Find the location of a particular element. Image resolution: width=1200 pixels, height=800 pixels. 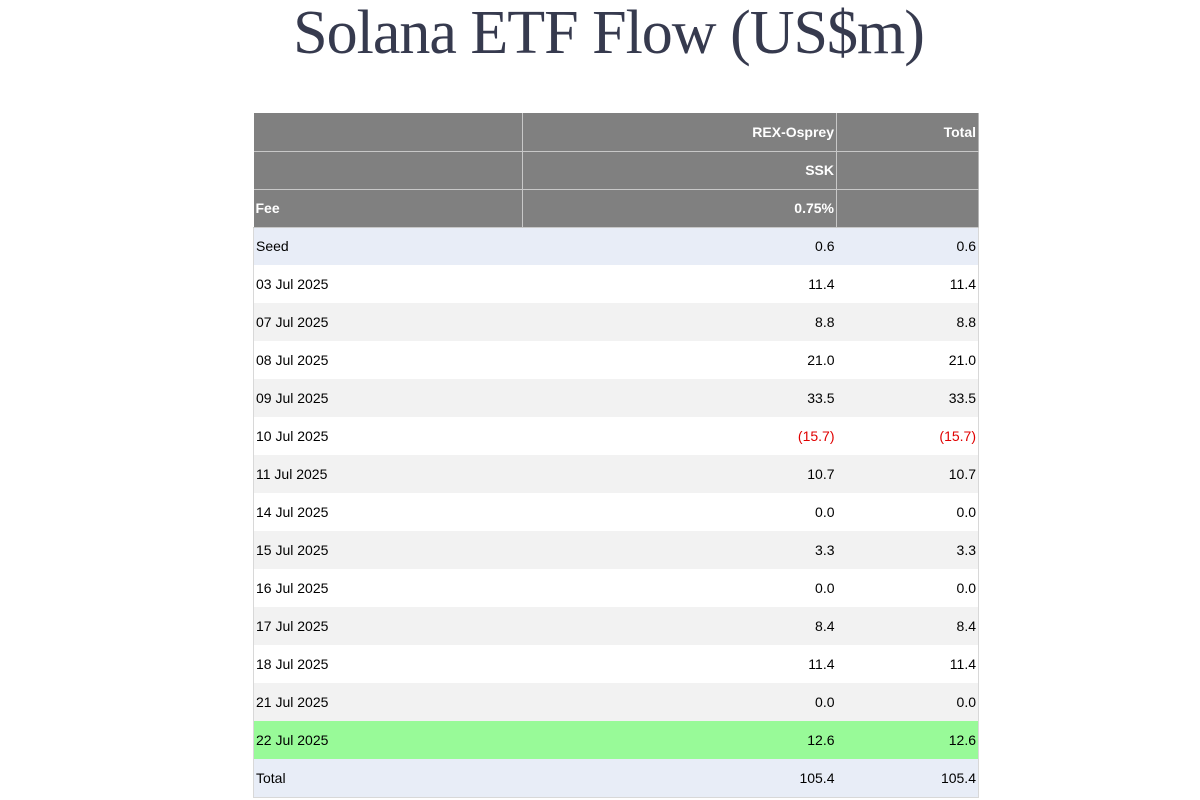

ssk-flow-cell: 8.8 is located at coordinates (679, 322).